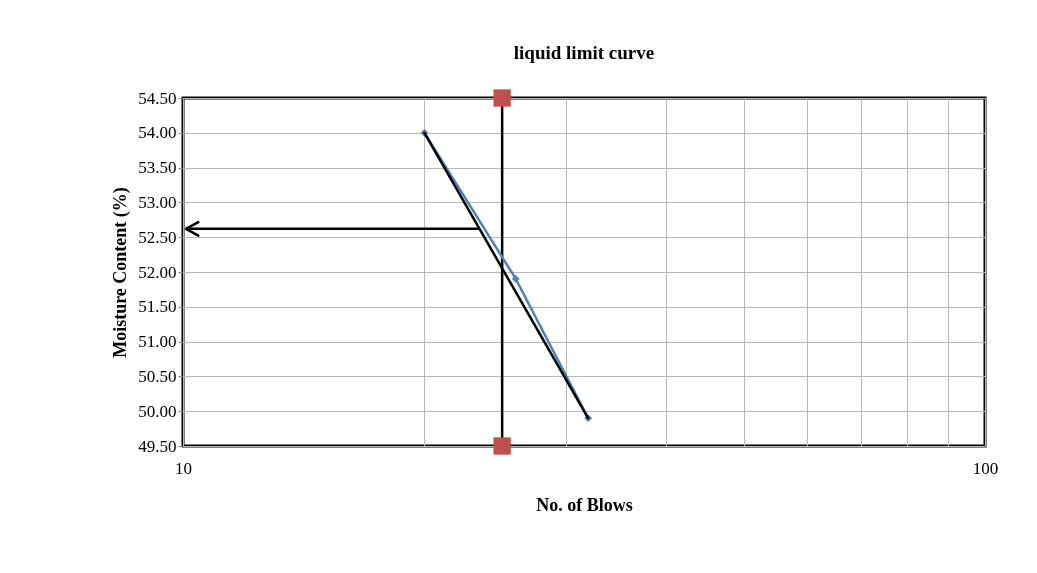  What do you see at coordinates (985, 468) in the screenshot?
I see `x-tick-label: 100` at bounding box center [985, 468].